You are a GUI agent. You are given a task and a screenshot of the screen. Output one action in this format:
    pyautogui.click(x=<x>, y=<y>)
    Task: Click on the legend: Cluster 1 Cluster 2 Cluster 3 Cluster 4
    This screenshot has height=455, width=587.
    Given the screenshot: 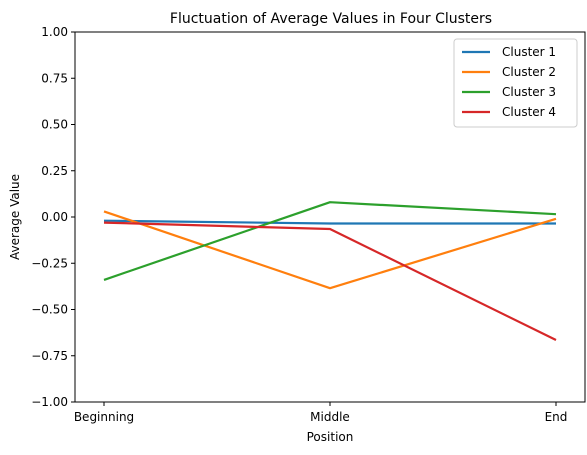 What is the action you would take?
    pyautogui.click(x=515, y=83)
    